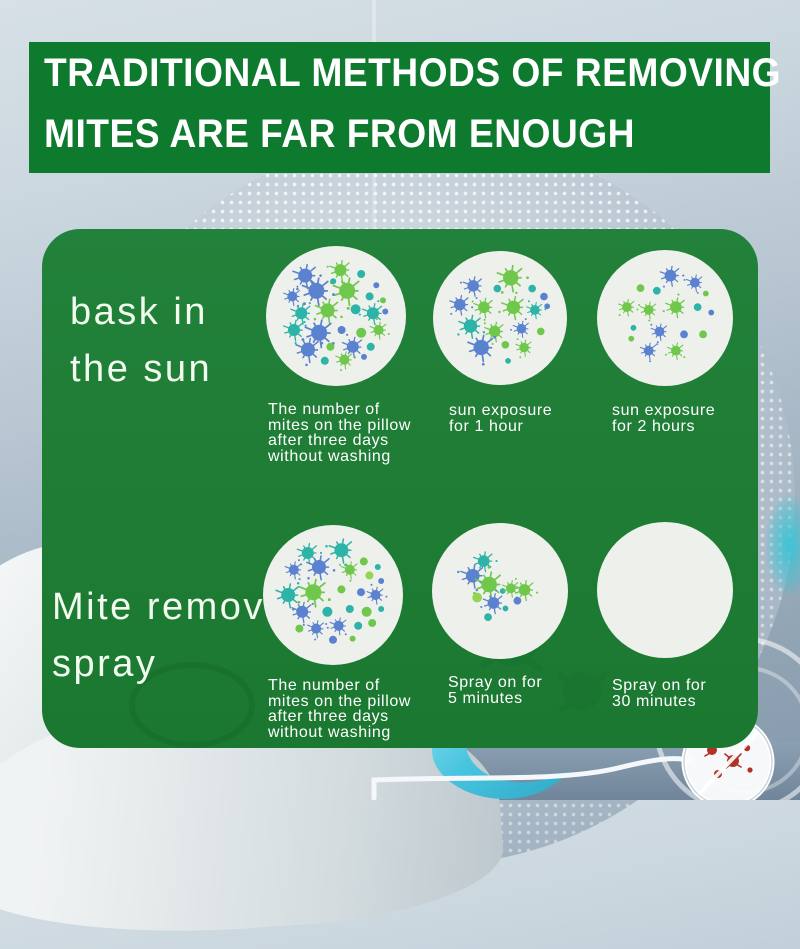 The image size is (800, 949). I want to click on method-label-line: the sun, so click(141, 369).